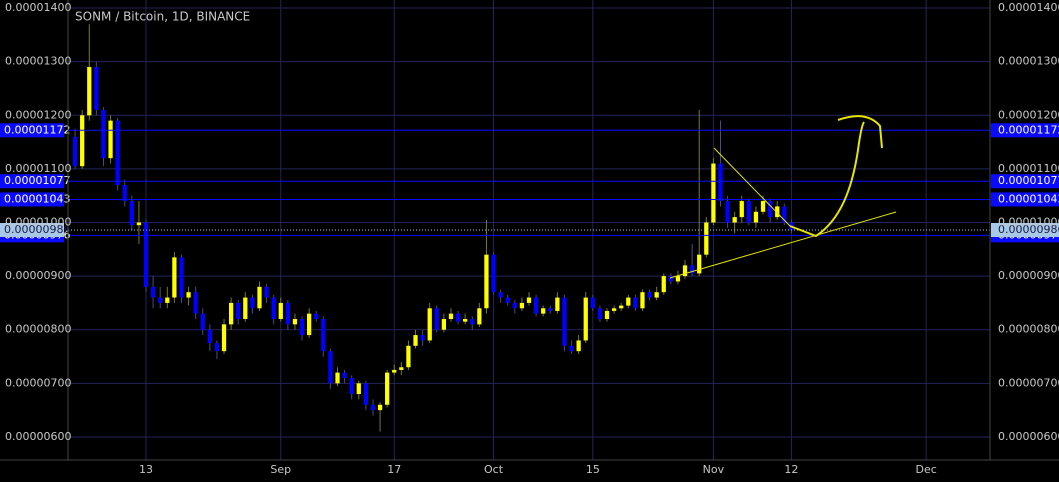  I want to click on level-label: 0.00001172, so click(37, 129).